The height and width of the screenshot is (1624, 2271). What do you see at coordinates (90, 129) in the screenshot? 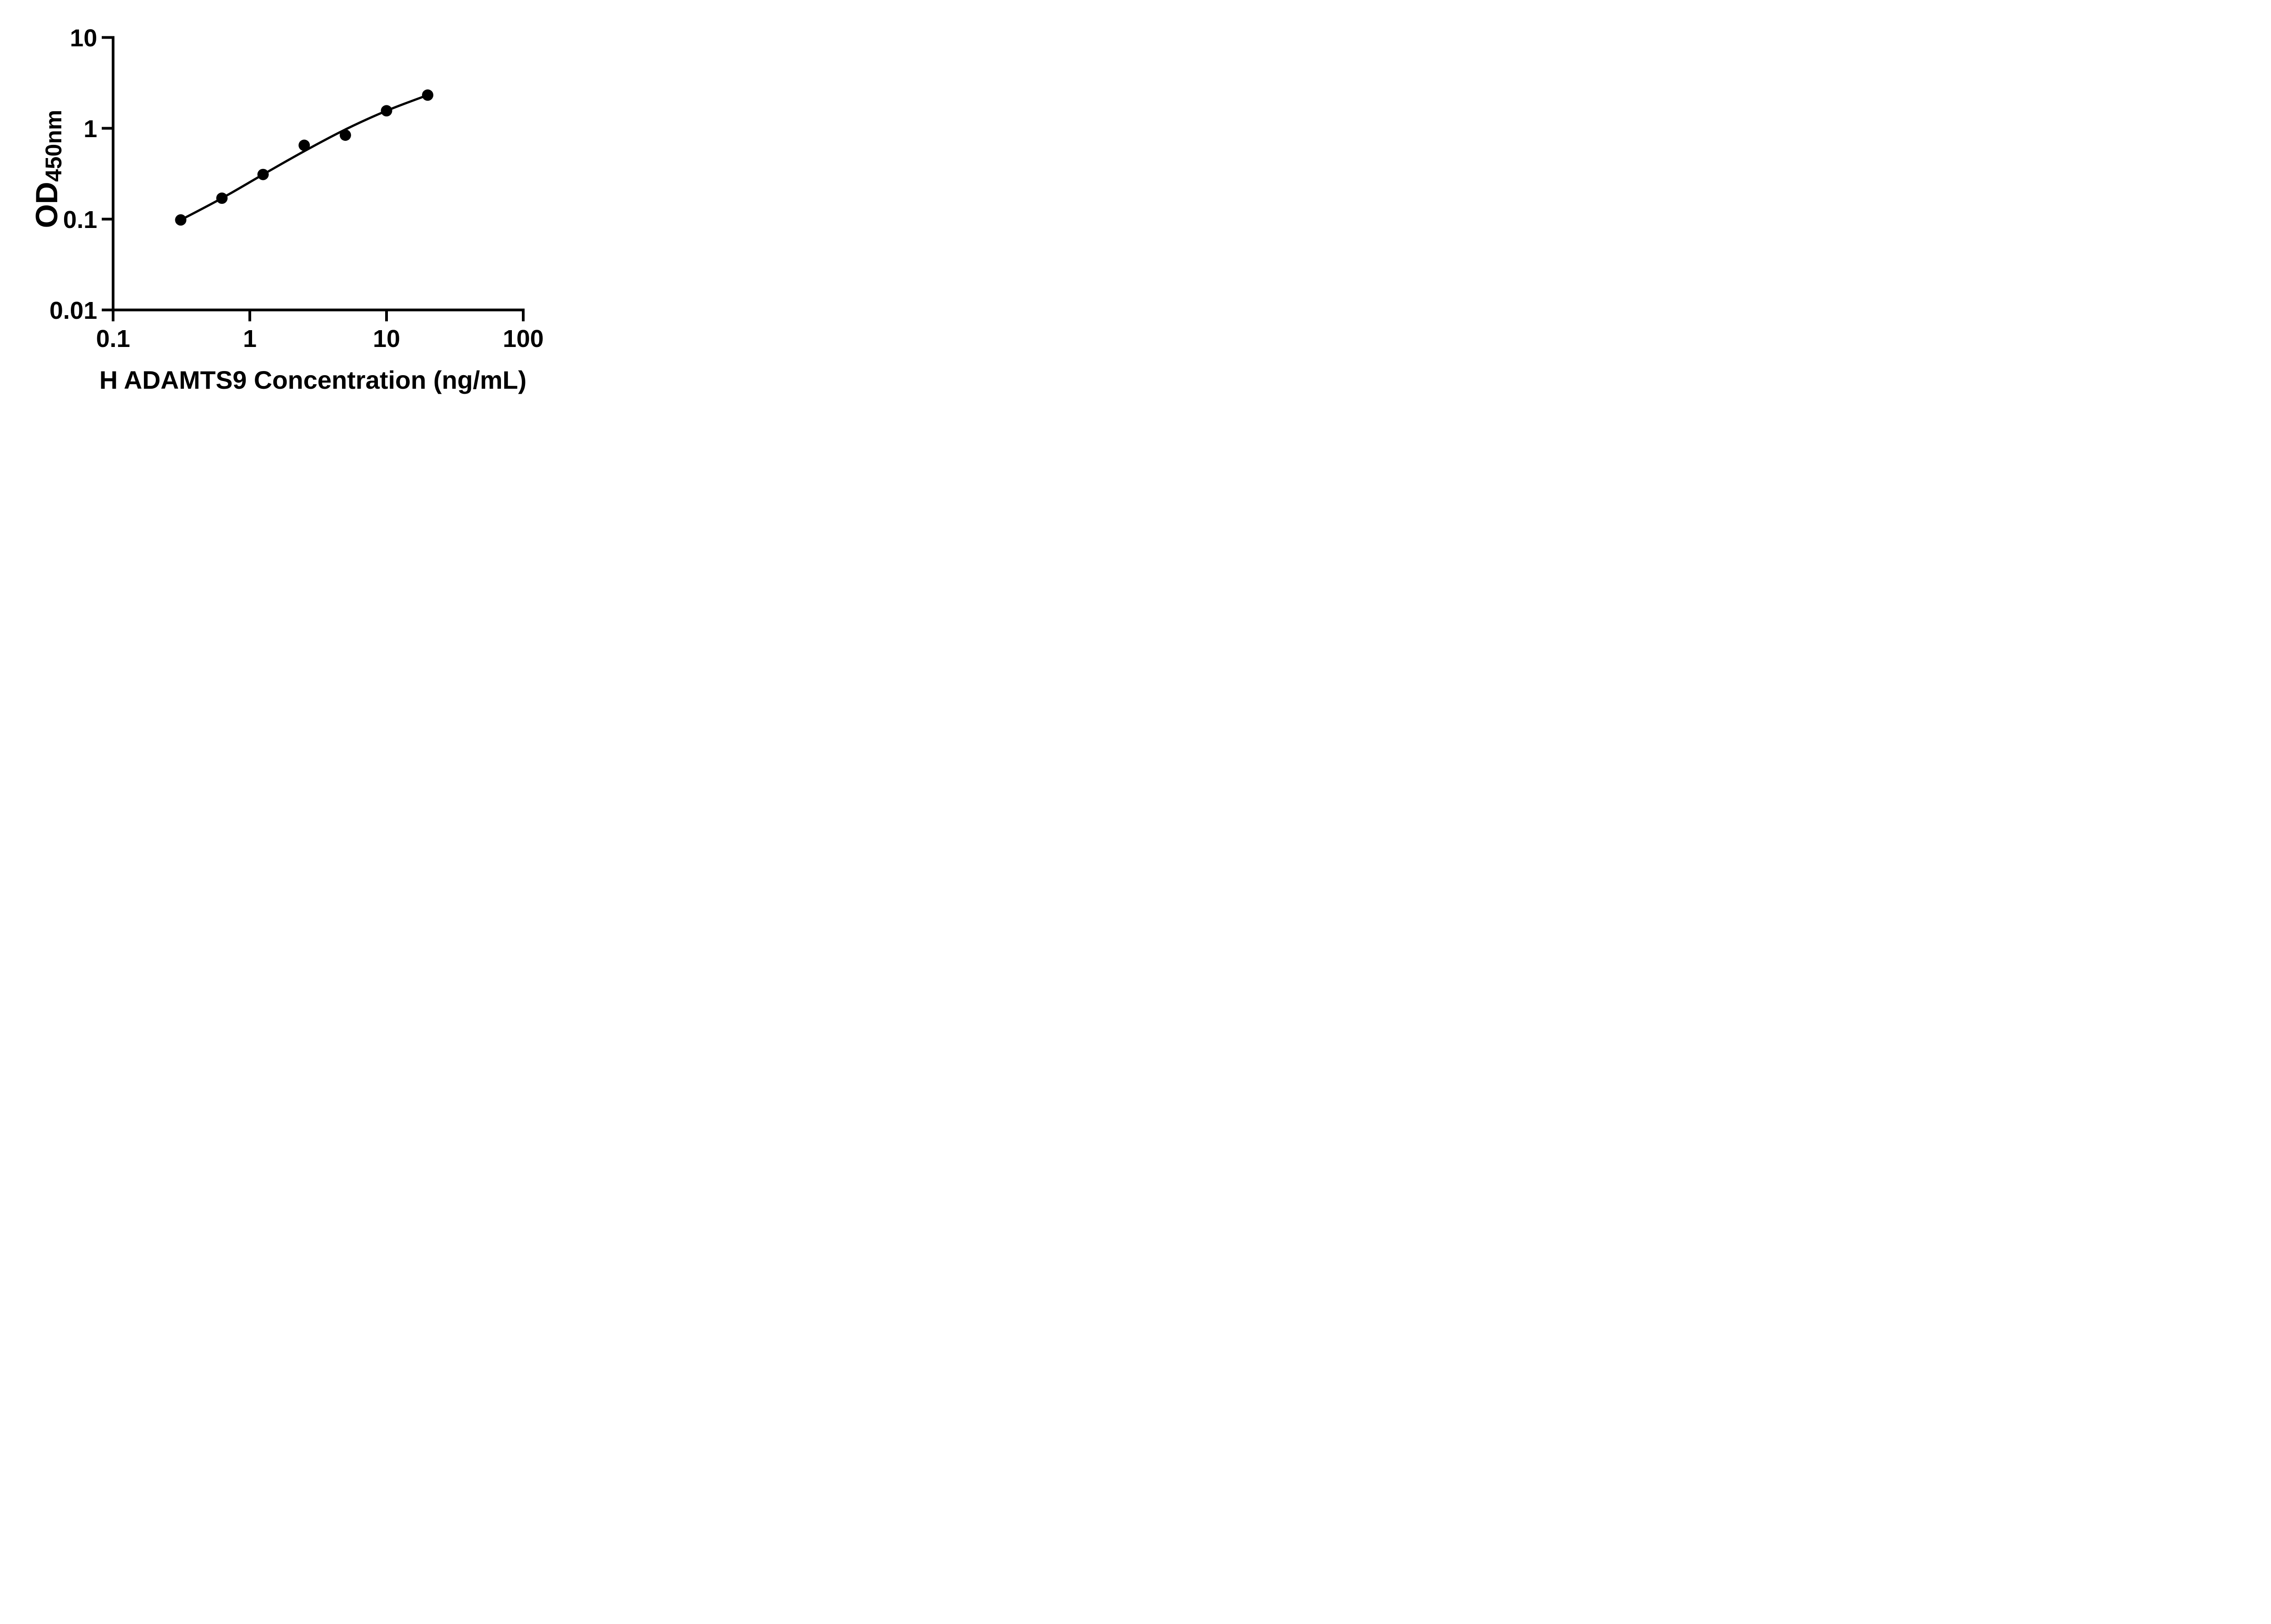
I see `y-tick-label: 1` at bounding box center [90, 129].